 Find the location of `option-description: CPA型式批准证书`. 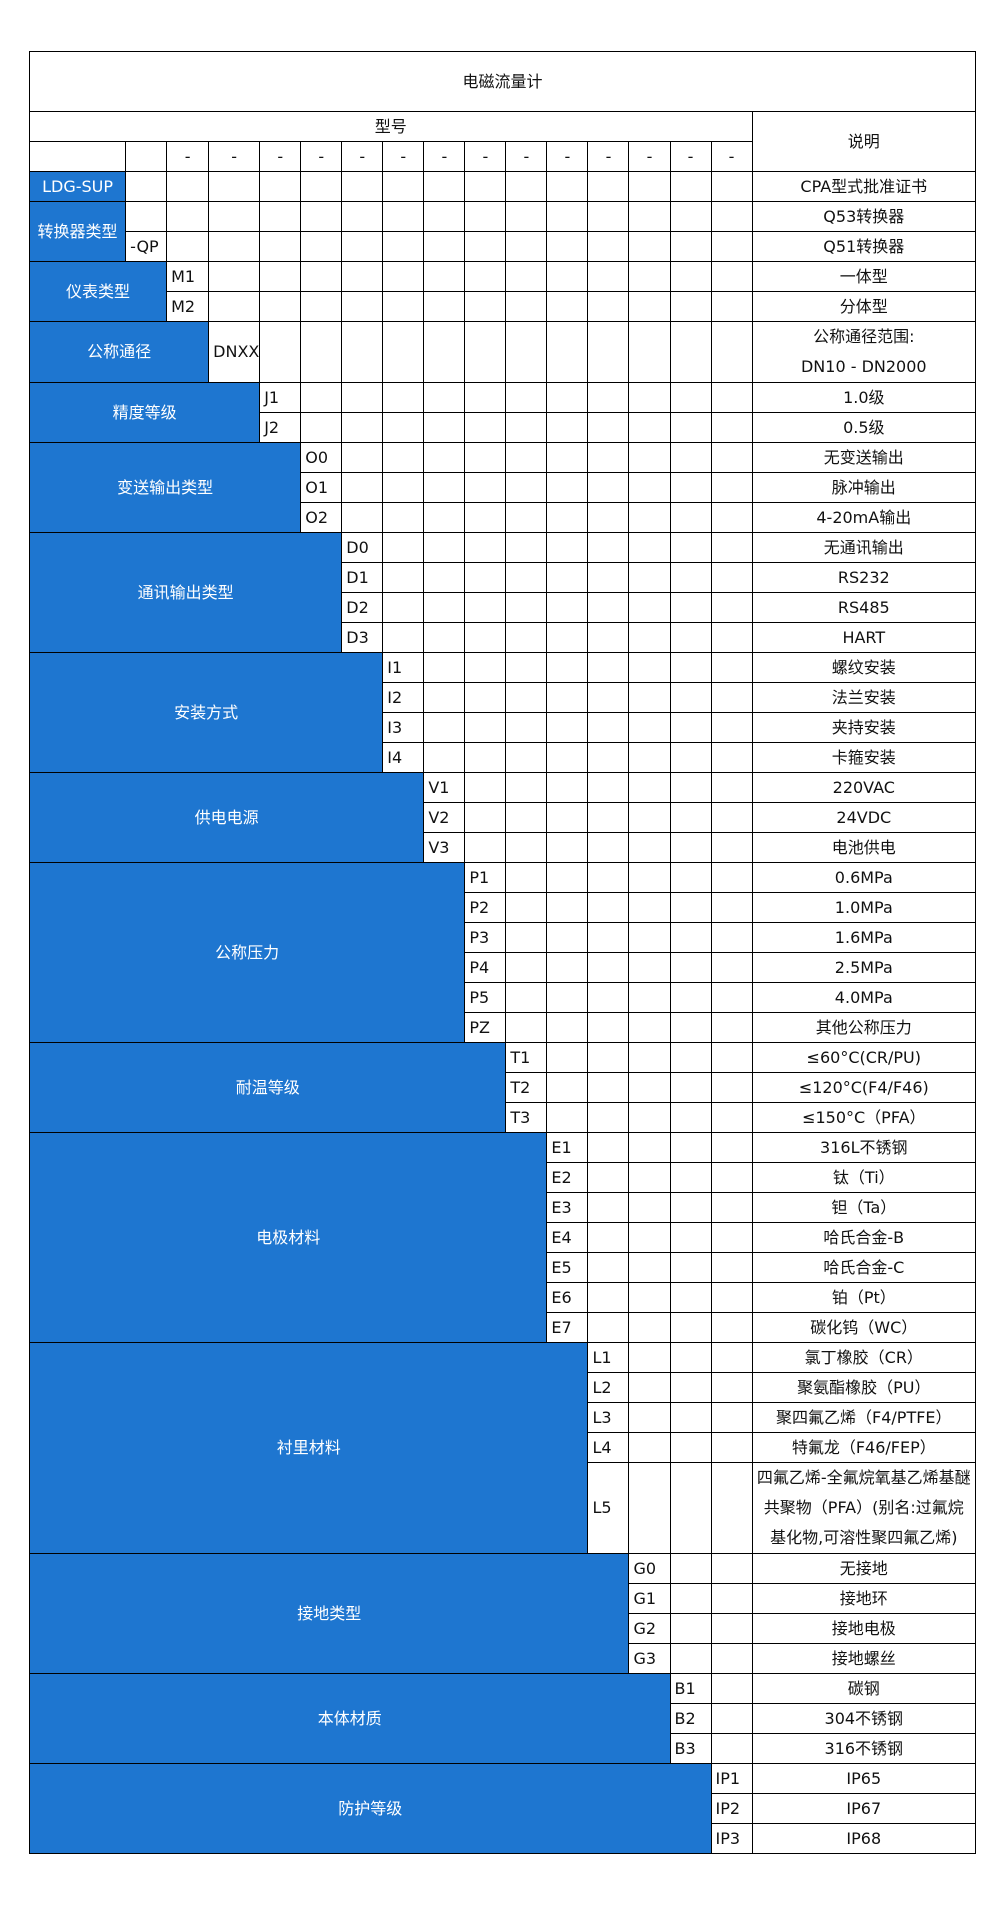

option-description: CPA型式批准证书 is located at coordinates (864, 186).